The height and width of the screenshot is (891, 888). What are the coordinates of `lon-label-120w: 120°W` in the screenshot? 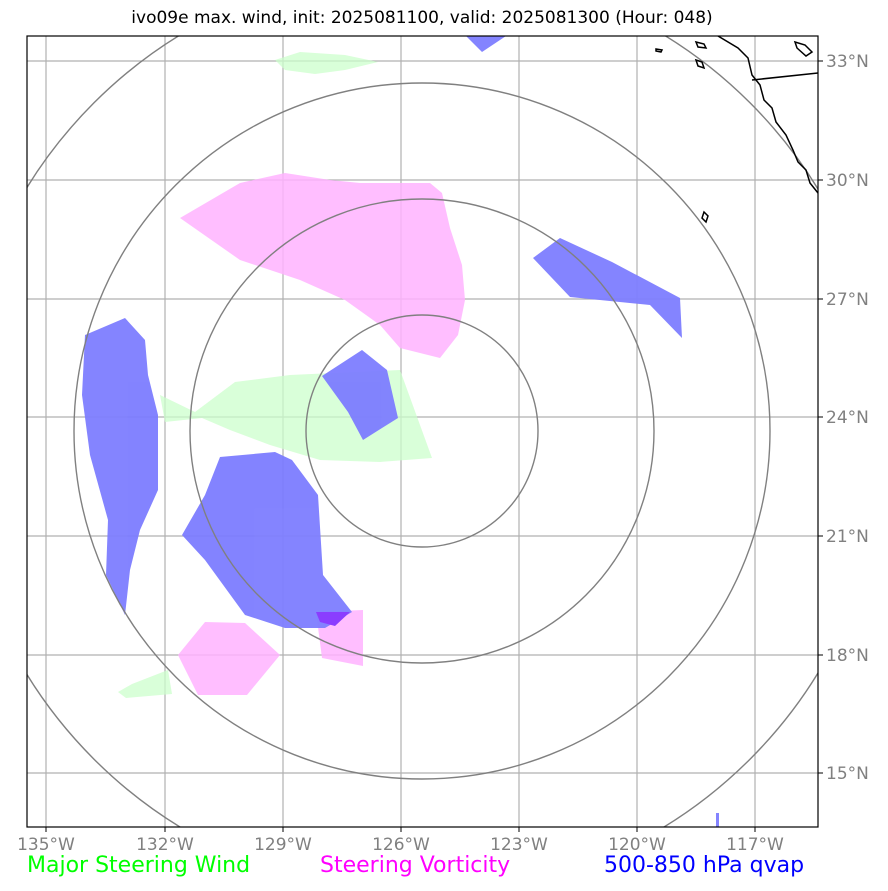 It's located at (637, 845).